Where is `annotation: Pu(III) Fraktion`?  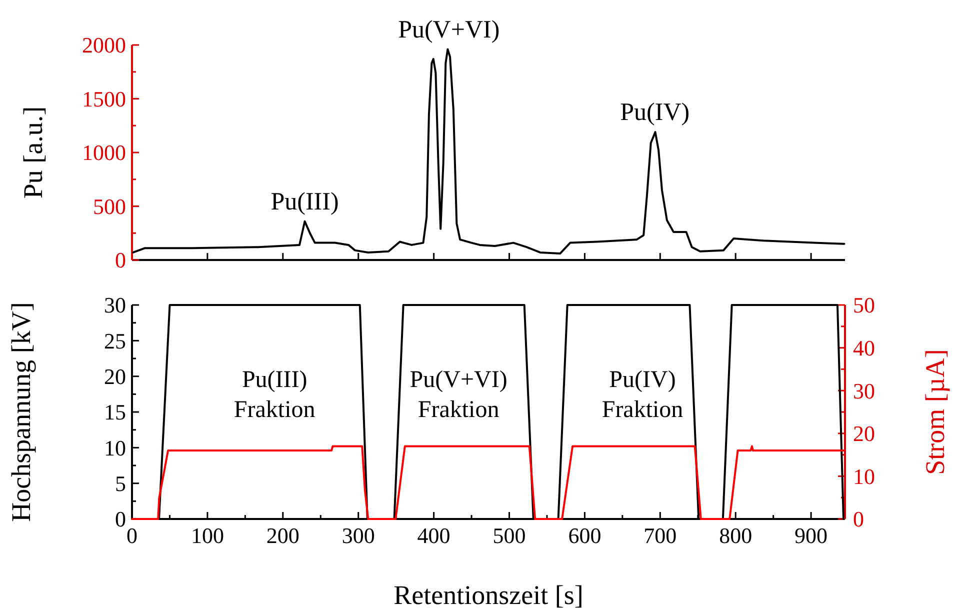 annotation: Pu(III) Fraktion is located at coordinates (275, 395).